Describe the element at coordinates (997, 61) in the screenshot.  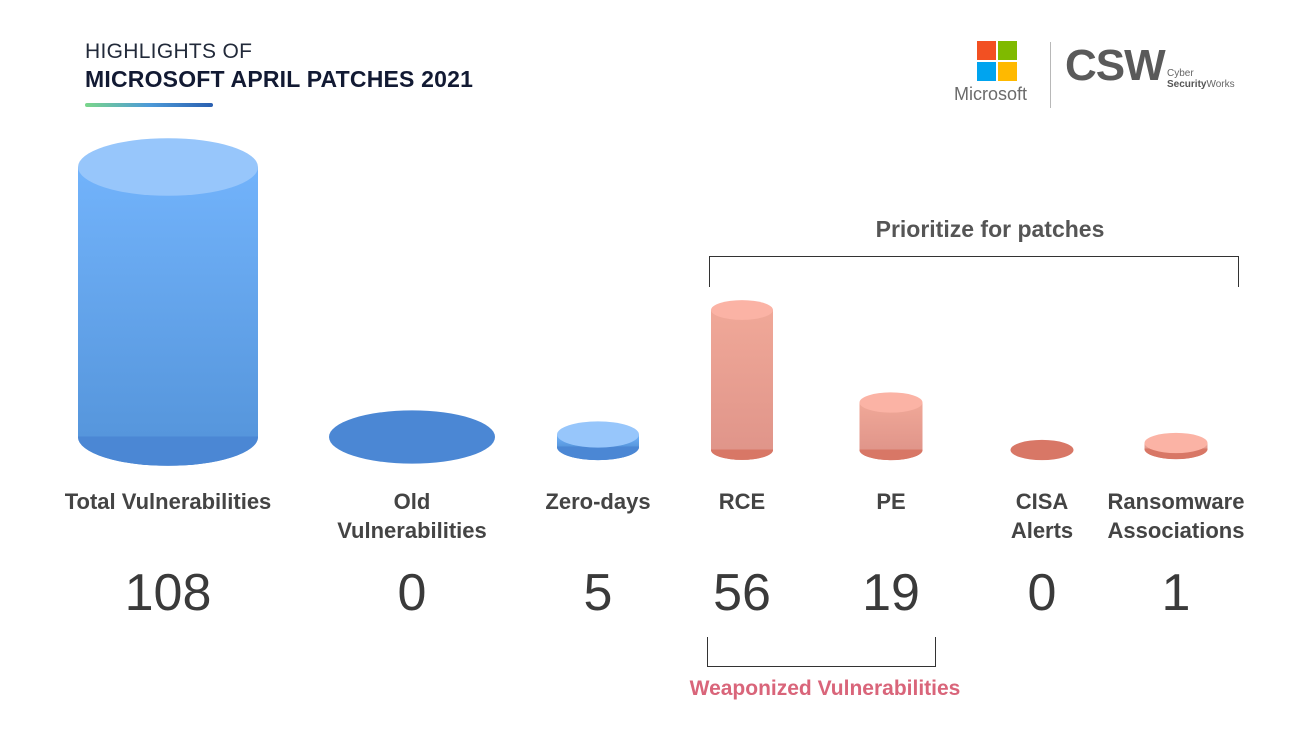
I see `microsoft-logo-icon` at that location.